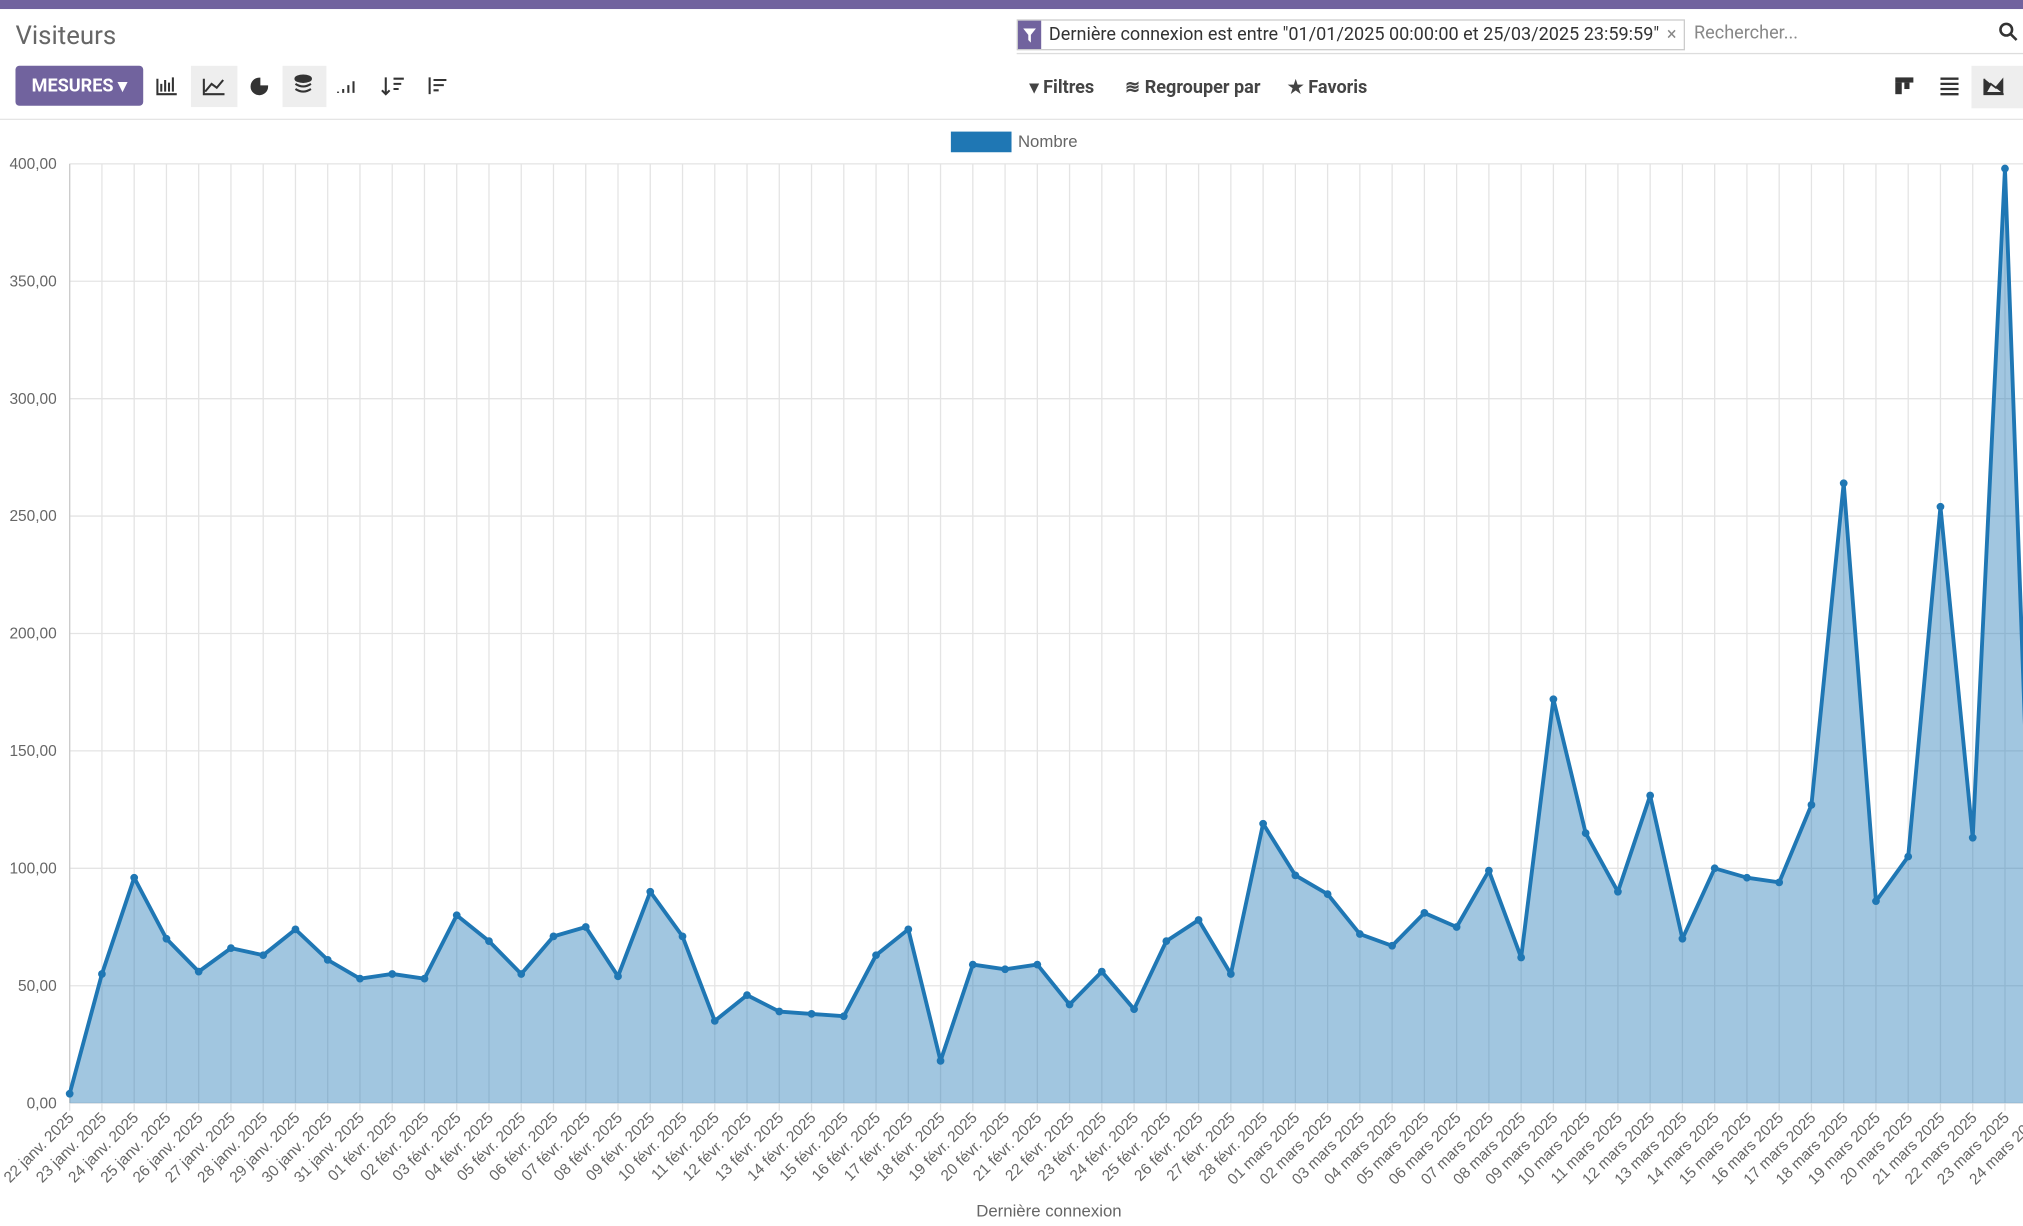 This screenshot has width=2023, height=1226. I want to click on filter-icon, so click(1029, 35).